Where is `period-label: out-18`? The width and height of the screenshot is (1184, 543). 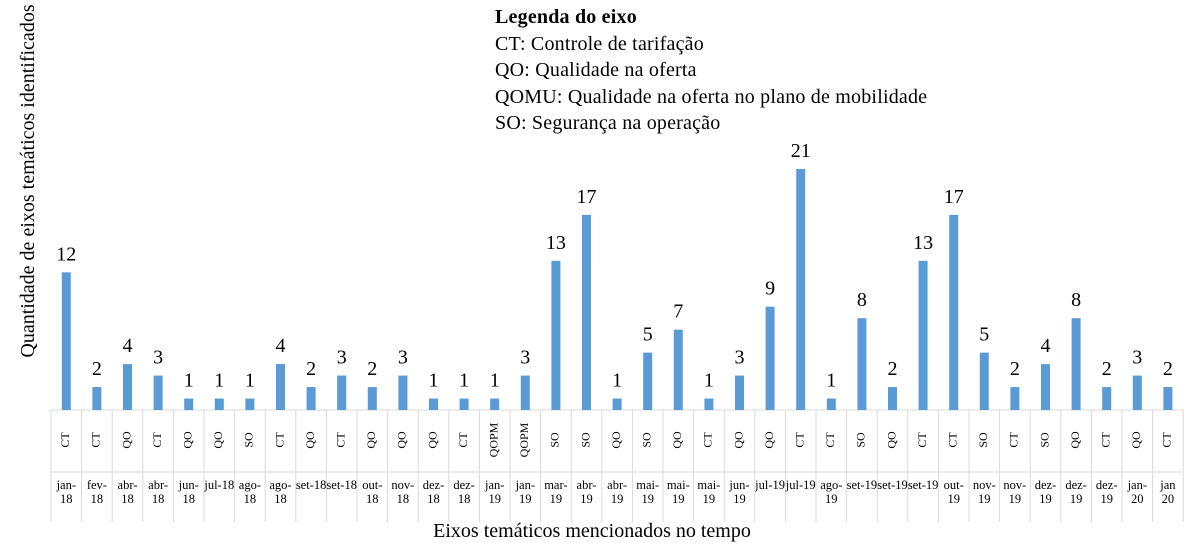 period-label: out-18 is located at coordinates (372, 492).